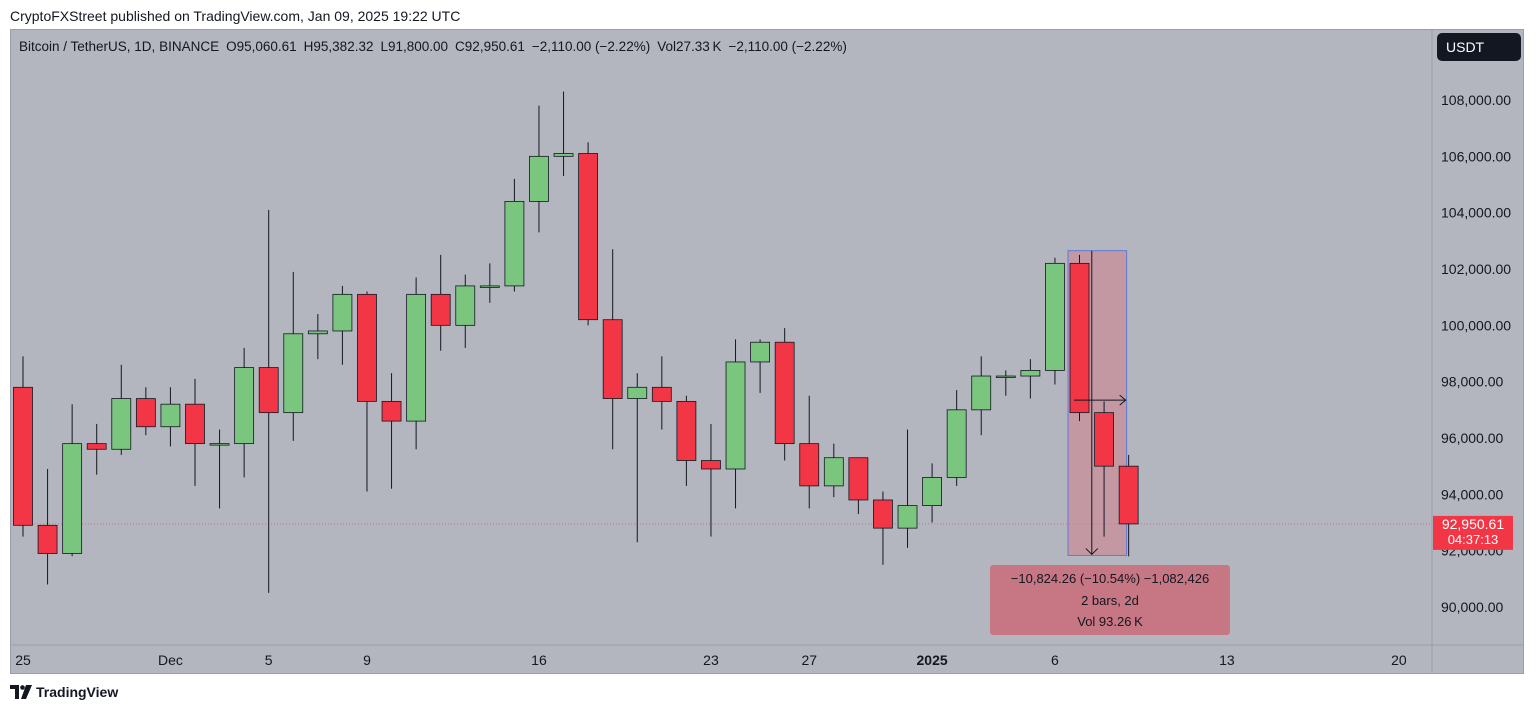  What do you see at coordinates (1092, 552) in the screenshot?
I see `measure-vertical-arrowhead` at bounding box center [1092, 552].